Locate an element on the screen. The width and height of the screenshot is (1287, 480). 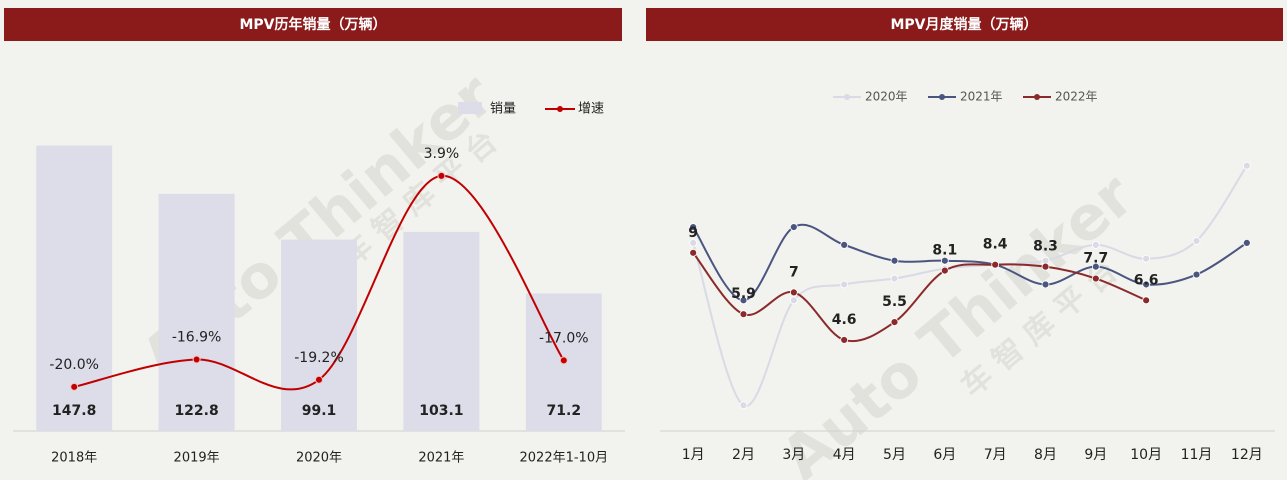
legend-label: 增速 is located at coordinates (591, 109).